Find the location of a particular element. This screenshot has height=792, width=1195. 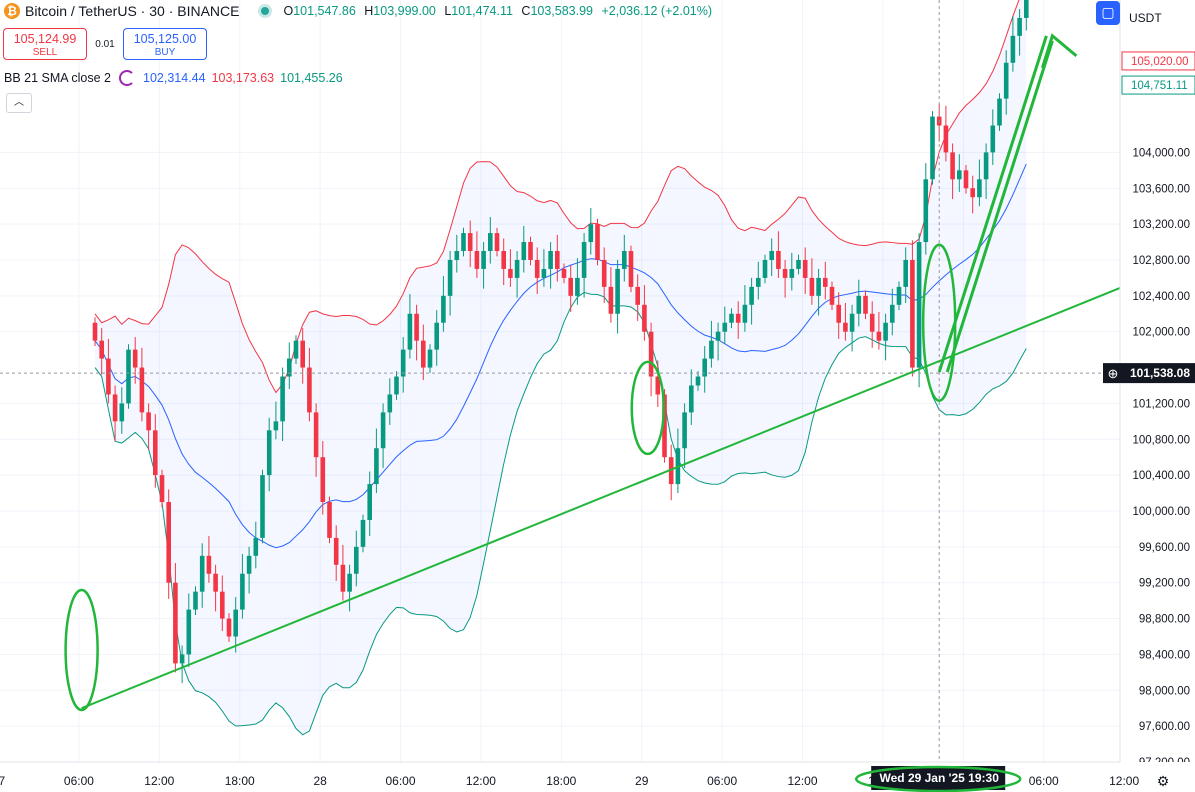

x-tick-label: 18:00 is located at coordinates (561, 781).